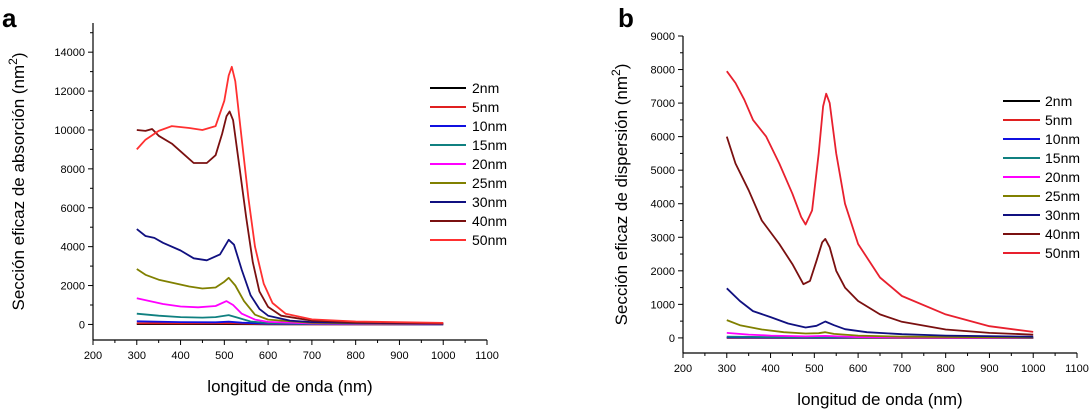 This screenshot has width=1090, height=416. What do you see at coordinates (663, 37) in the screenshot?
I see `panel-b-y-tick-label: 9000` at bounding box center [663, 37].